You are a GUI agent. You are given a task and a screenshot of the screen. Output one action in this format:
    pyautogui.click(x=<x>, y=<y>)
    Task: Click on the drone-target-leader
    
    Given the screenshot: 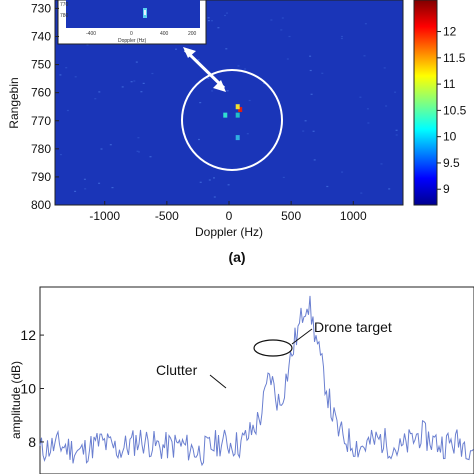 What is the action you would take?
    pyautogui.click(x=302, y=336)
    